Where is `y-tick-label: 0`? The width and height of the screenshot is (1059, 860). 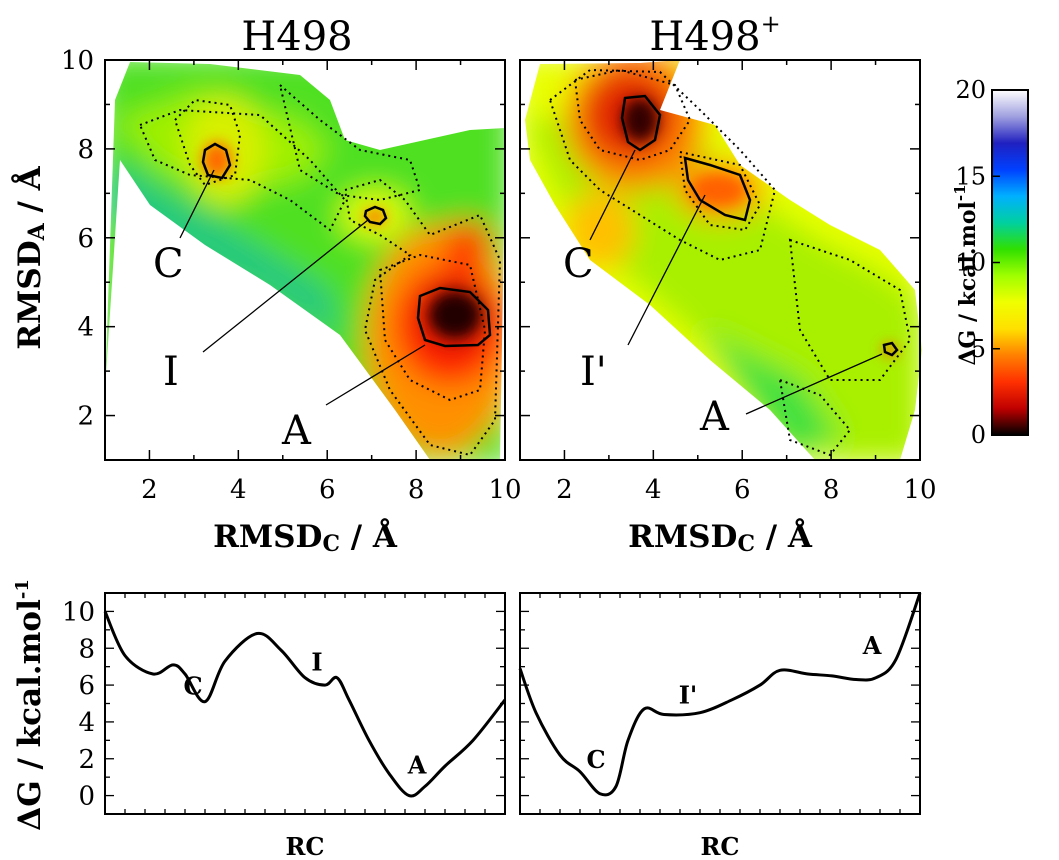
y-tick-label: 0 is located at coordinates (86, 797).